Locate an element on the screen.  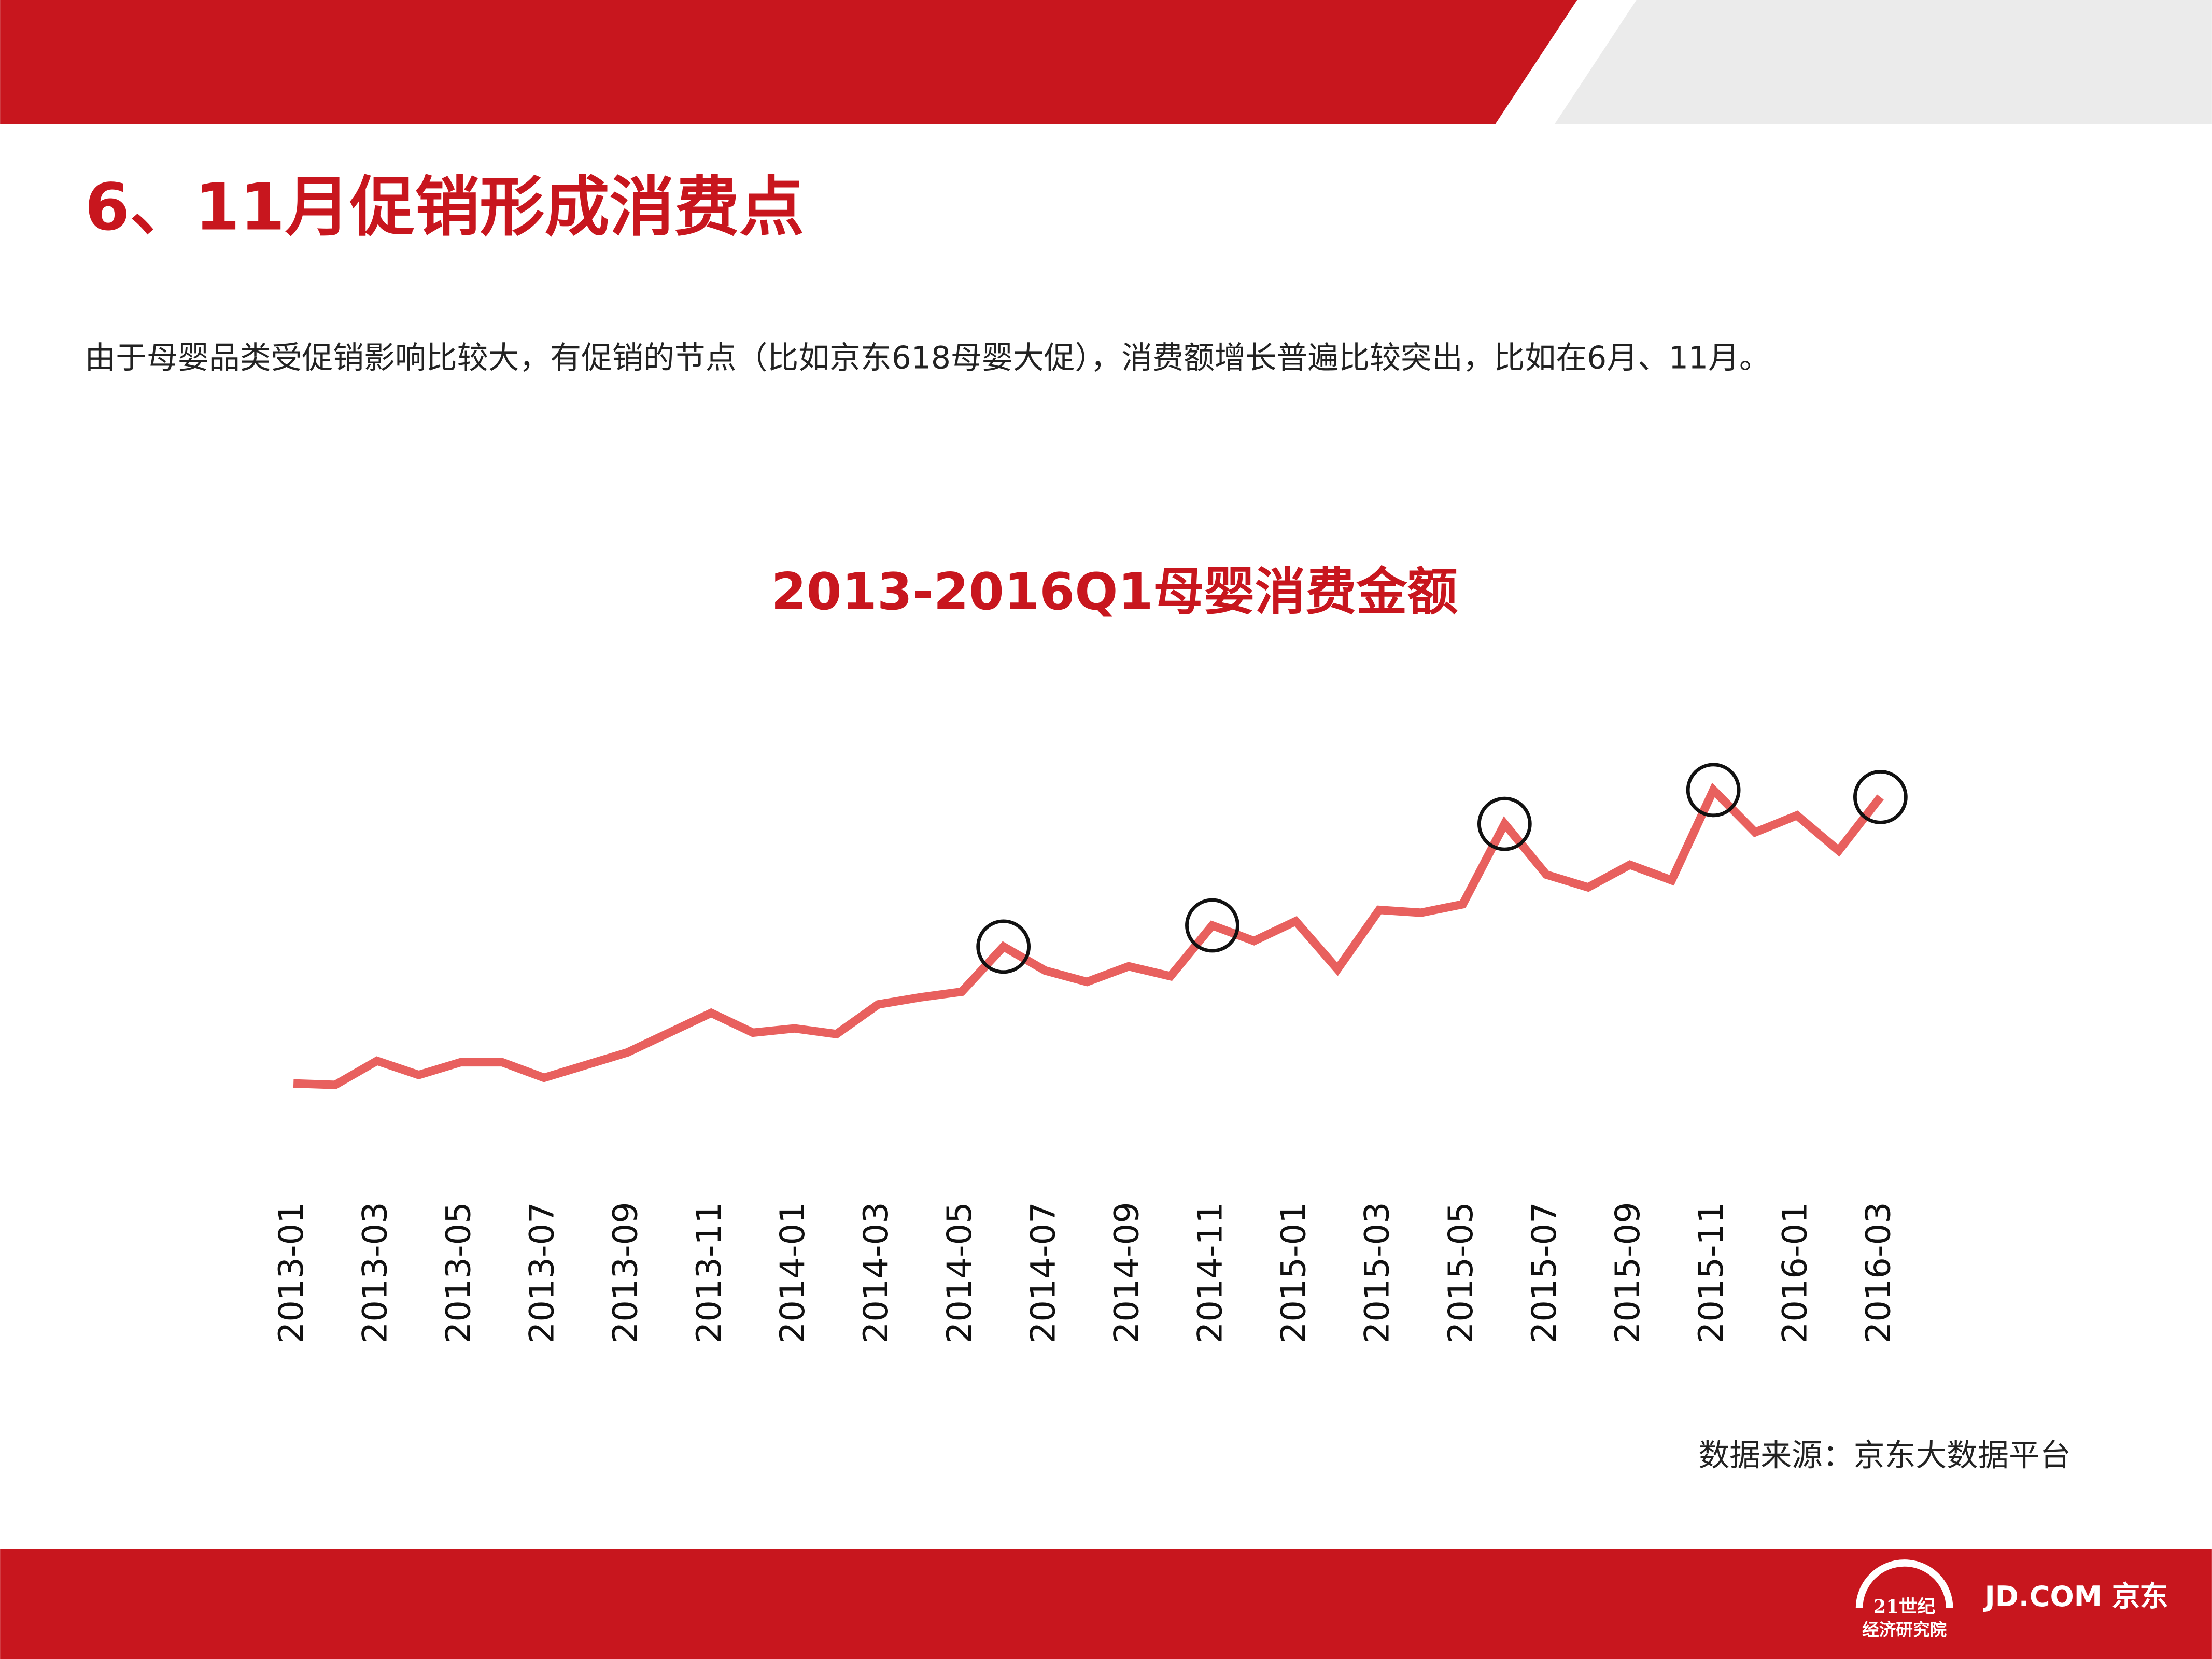
x-tick-label: 2016-01 is located at coordinates (1794, 1273).